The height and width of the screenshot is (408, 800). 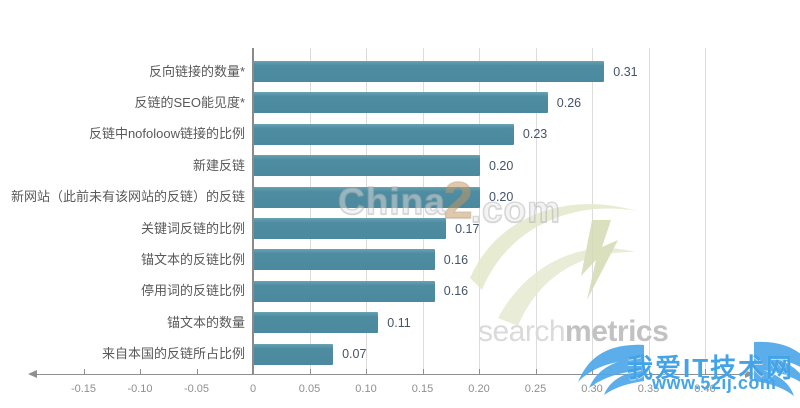 What do you see at coordinates (196, 71) in the screenshot?
I see `bar-category-label: 反向链接的数量*` at bounding box center [196, 71].